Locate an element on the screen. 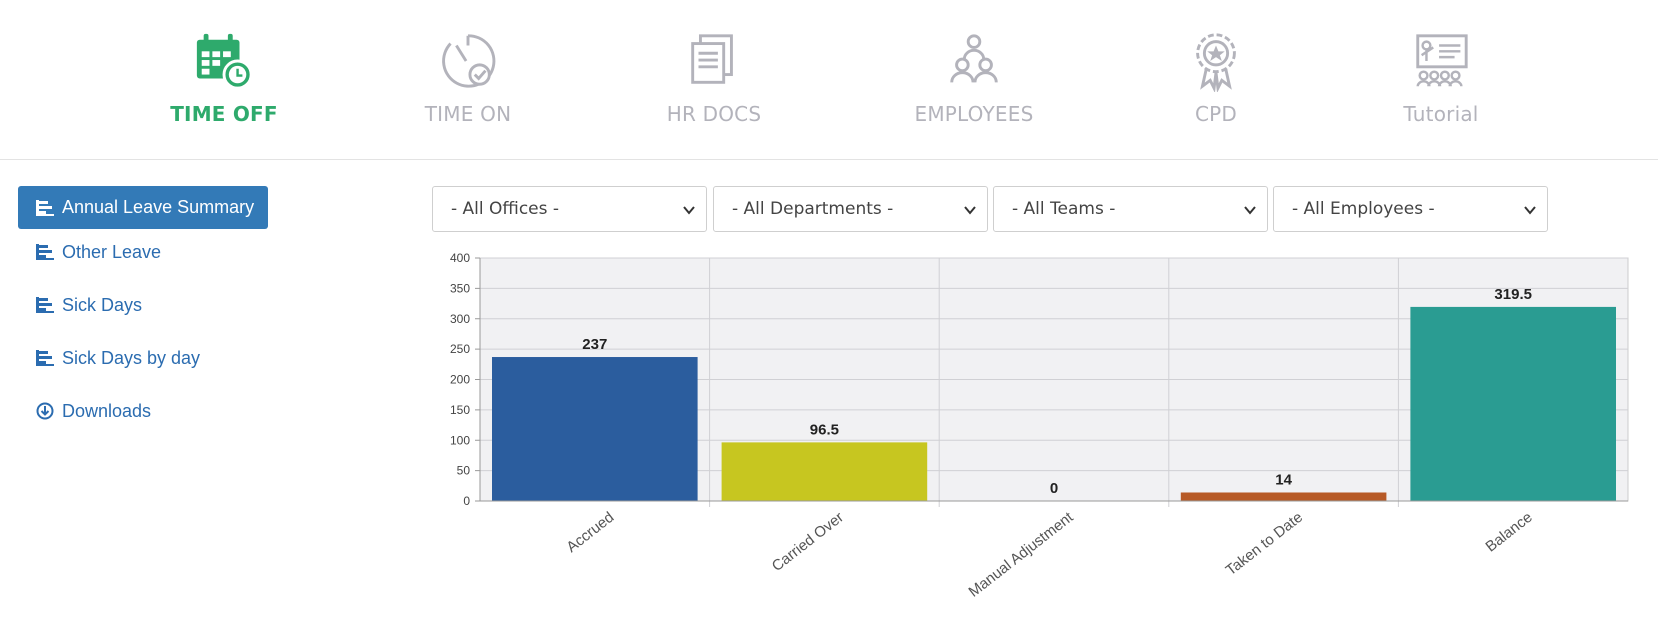  x-tick-label: Balance is located at coordinates (1508, 532).